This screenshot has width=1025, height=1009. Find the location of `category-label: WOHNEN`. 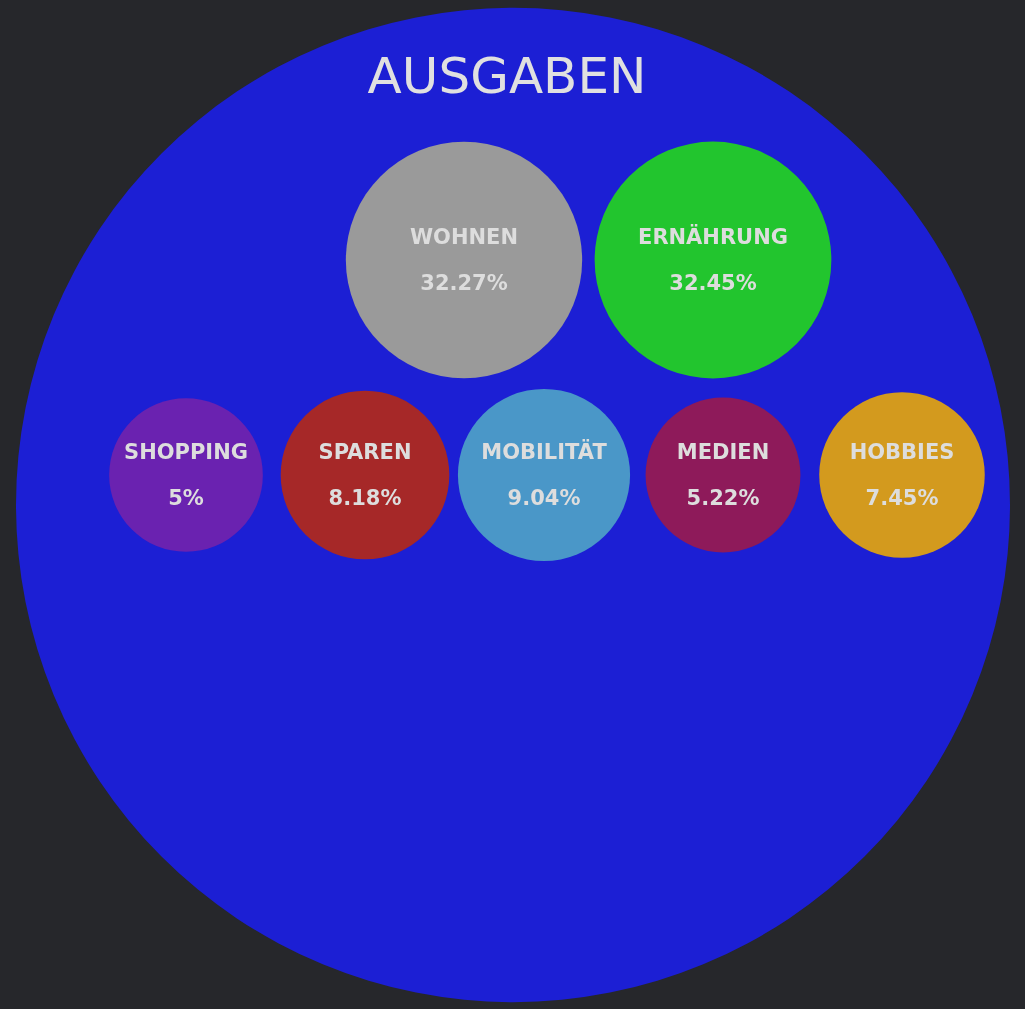

category-label: WOHNEN is located at coordinates (464, 237).